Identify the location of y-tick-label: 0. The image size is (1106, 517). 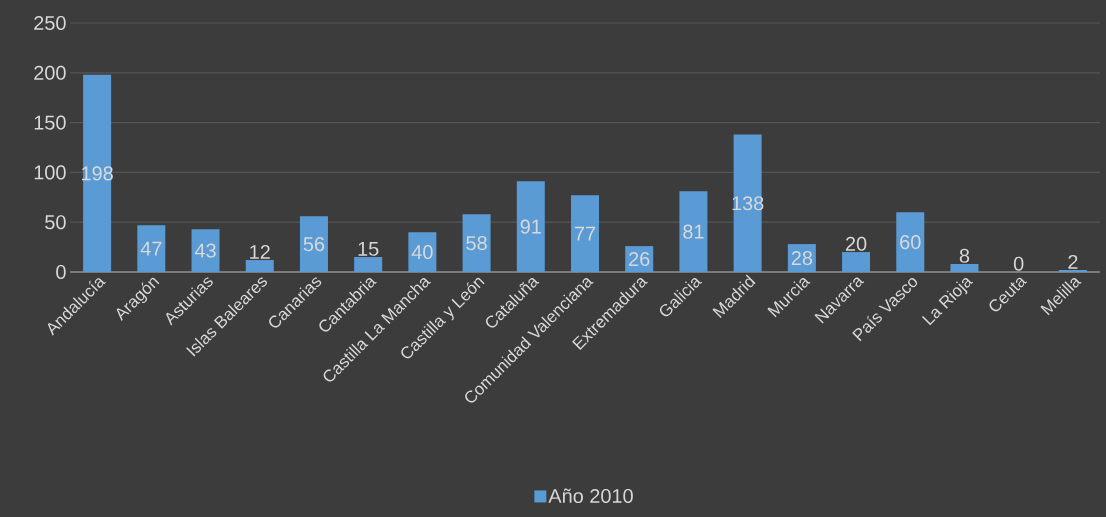
(61, 272).